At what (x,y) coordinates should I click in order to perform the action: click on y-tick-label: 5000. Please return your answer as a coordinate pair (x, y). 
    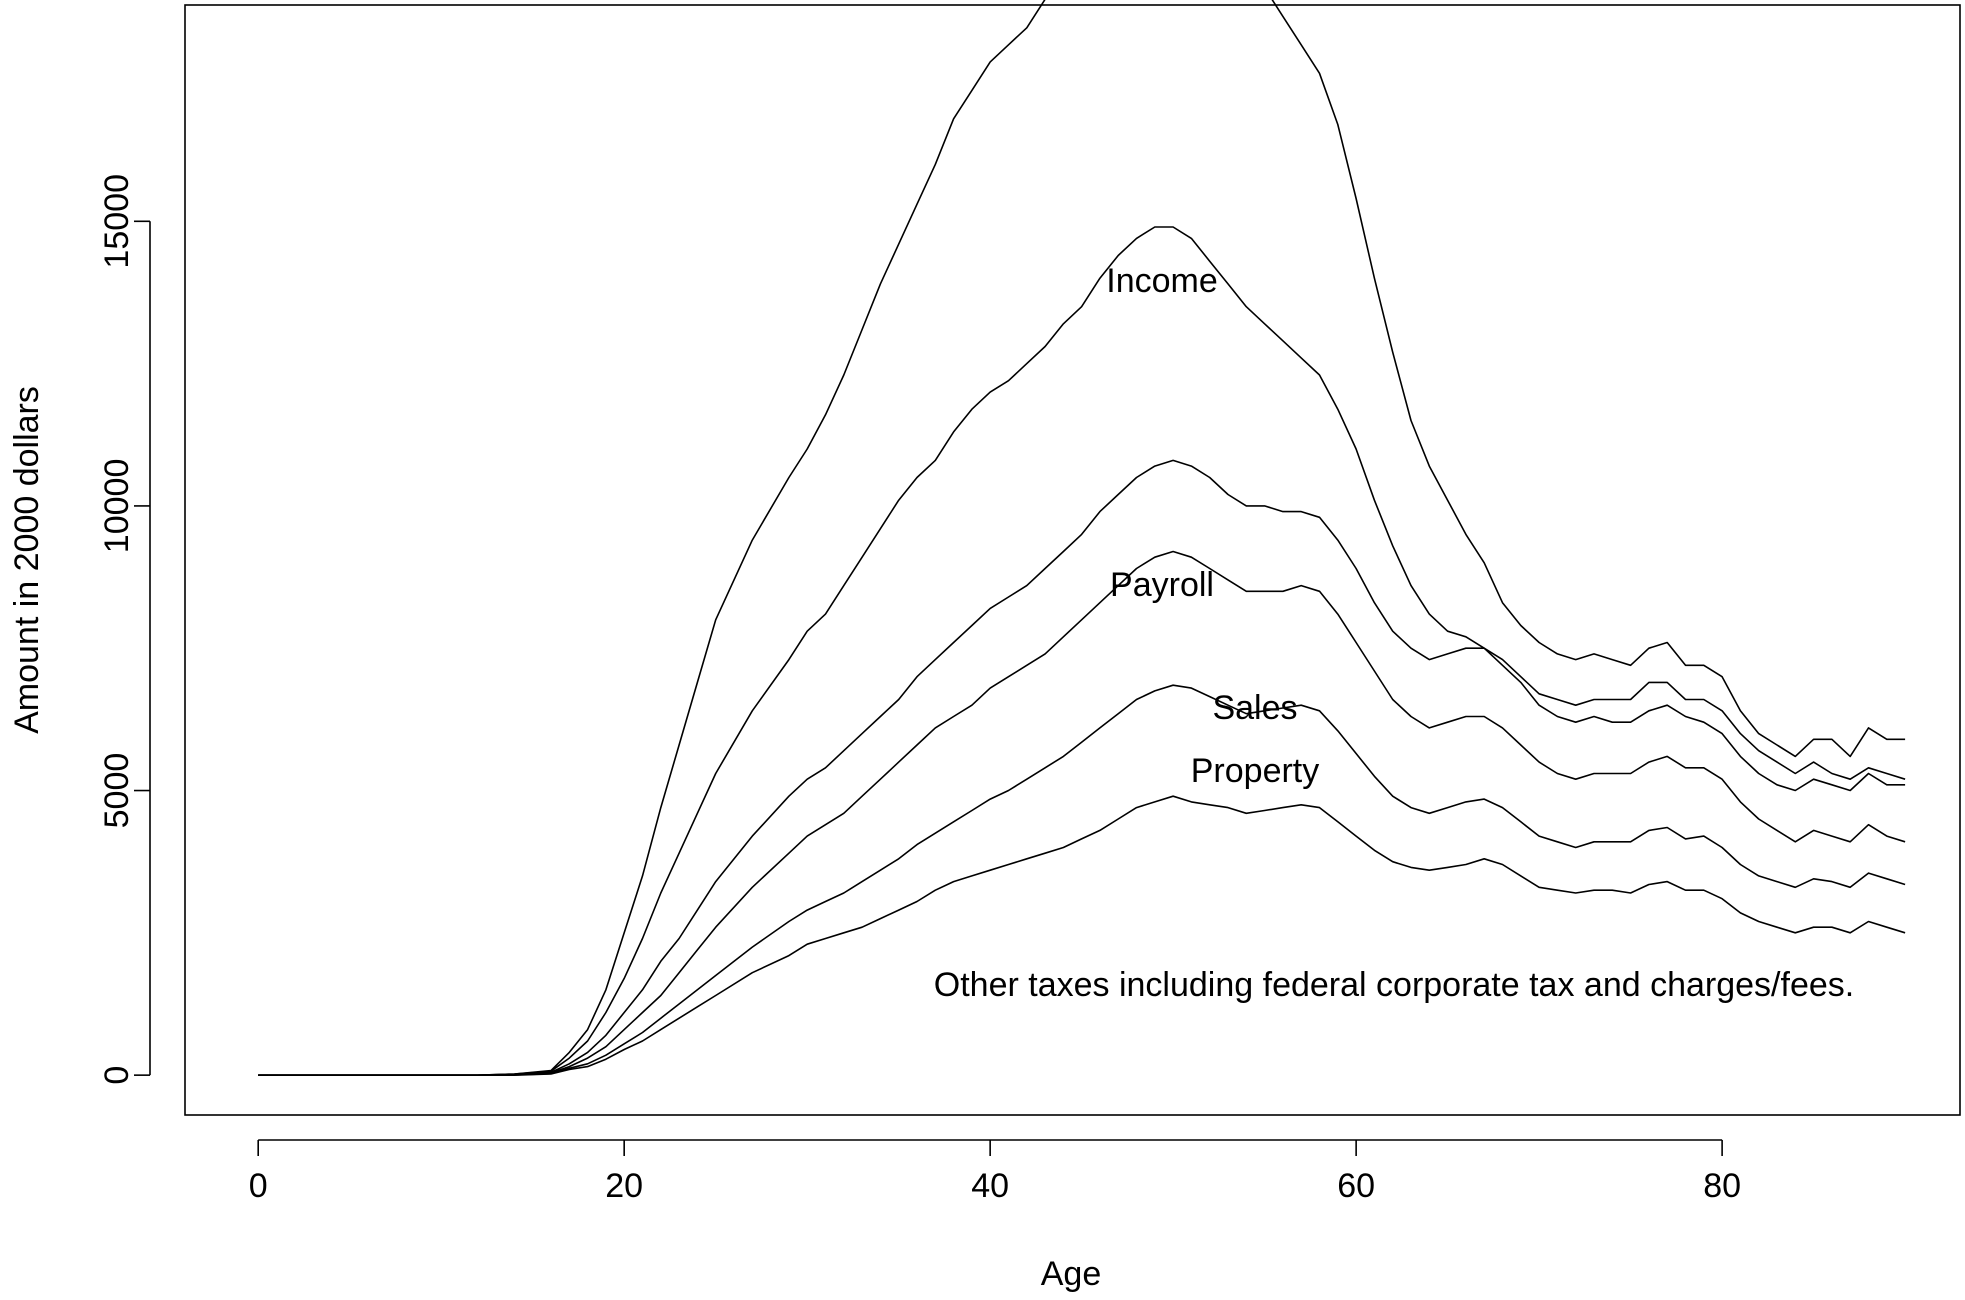
    Looking at the image, I should click on (117, 791).